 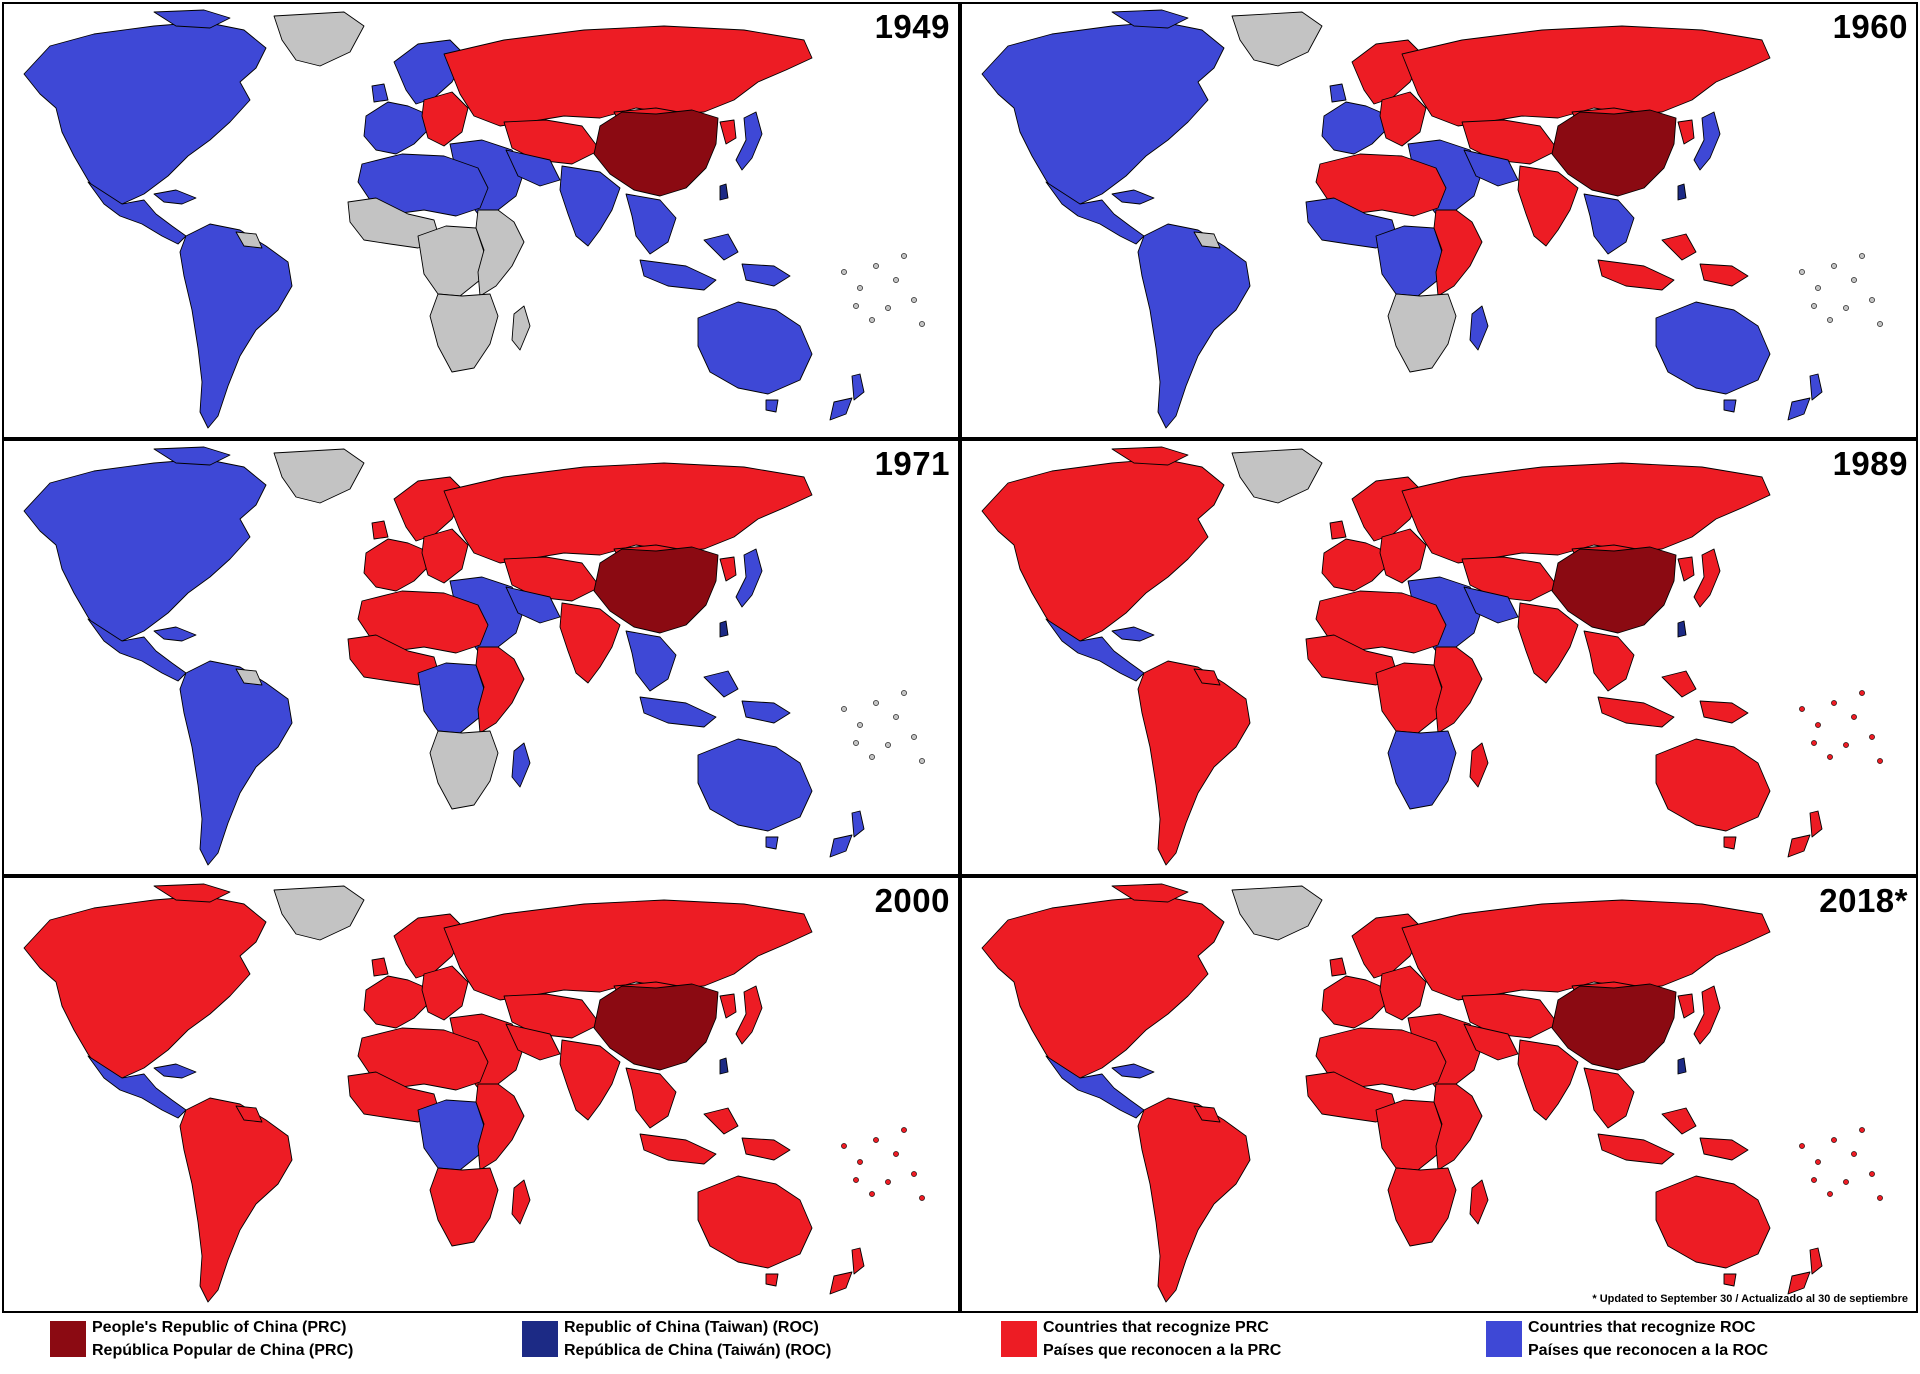 What do you see at coordinates (1863, 900) in the screenshot?
I see `year-label: 2018*` at bounding box center [1863, 900].